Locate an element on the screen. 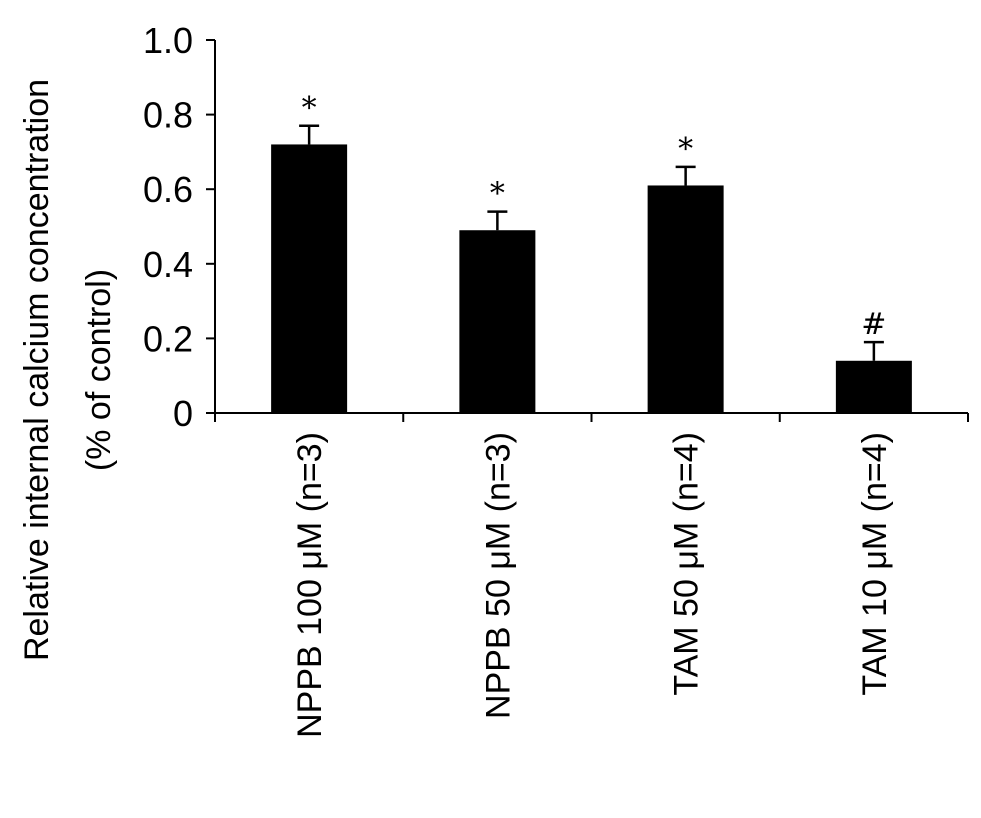 The height and width of the screenshot is (818, 981). y-tick-label: 1.0 is located at coordinates (168, 40).